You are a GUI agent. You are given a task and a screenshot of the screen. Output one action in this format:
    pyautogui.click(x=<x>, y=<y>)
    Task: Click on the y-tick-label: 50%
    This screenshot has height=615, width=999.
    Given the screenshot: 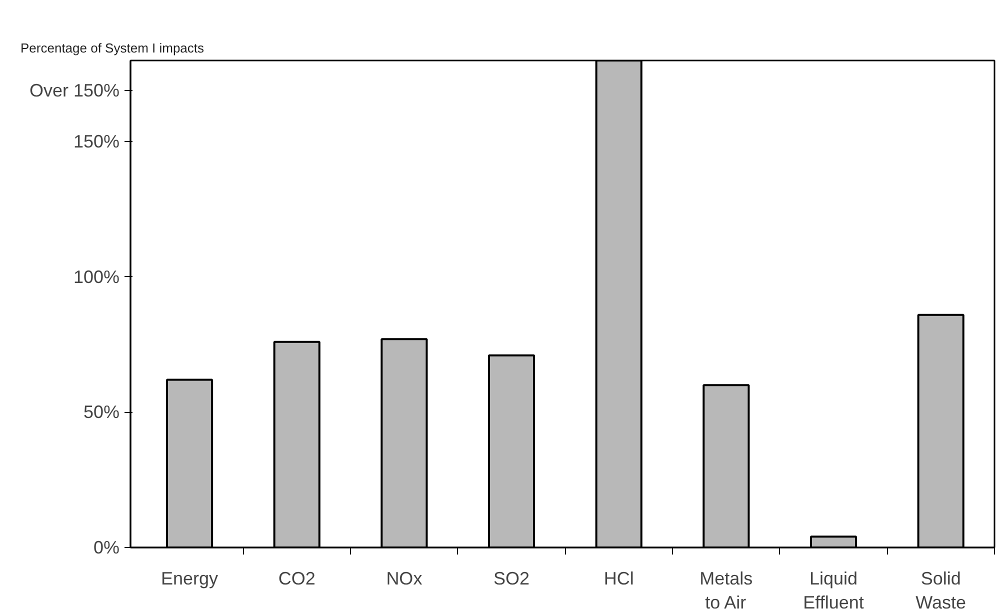 What is the action you would take?
    pyautogui.click(x=101, y=412)
    